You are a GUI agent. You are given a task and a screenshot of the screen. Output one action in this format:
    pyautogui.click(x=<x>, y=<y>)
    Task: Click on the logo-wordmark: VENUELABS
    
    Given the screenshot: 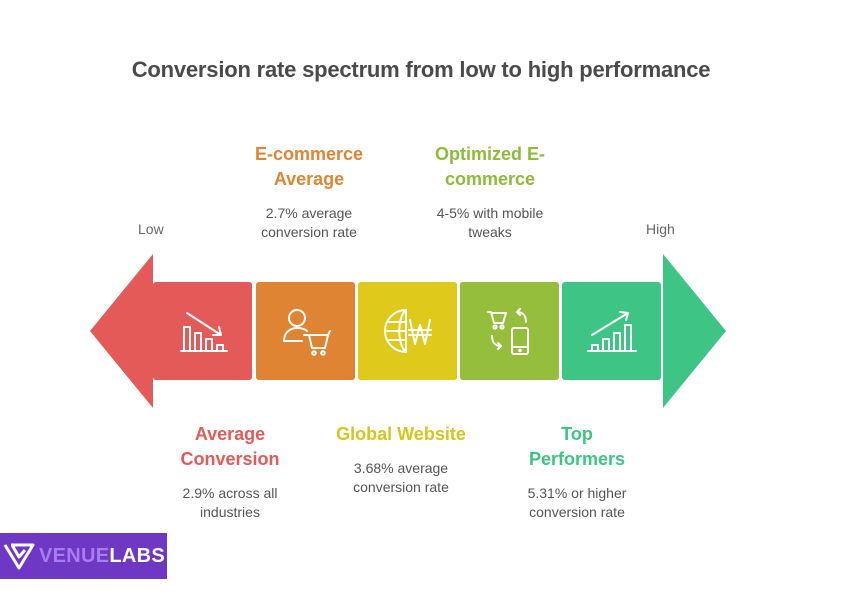 What is the action you would take?
    pyautogui.click(x=102, y=556)
    